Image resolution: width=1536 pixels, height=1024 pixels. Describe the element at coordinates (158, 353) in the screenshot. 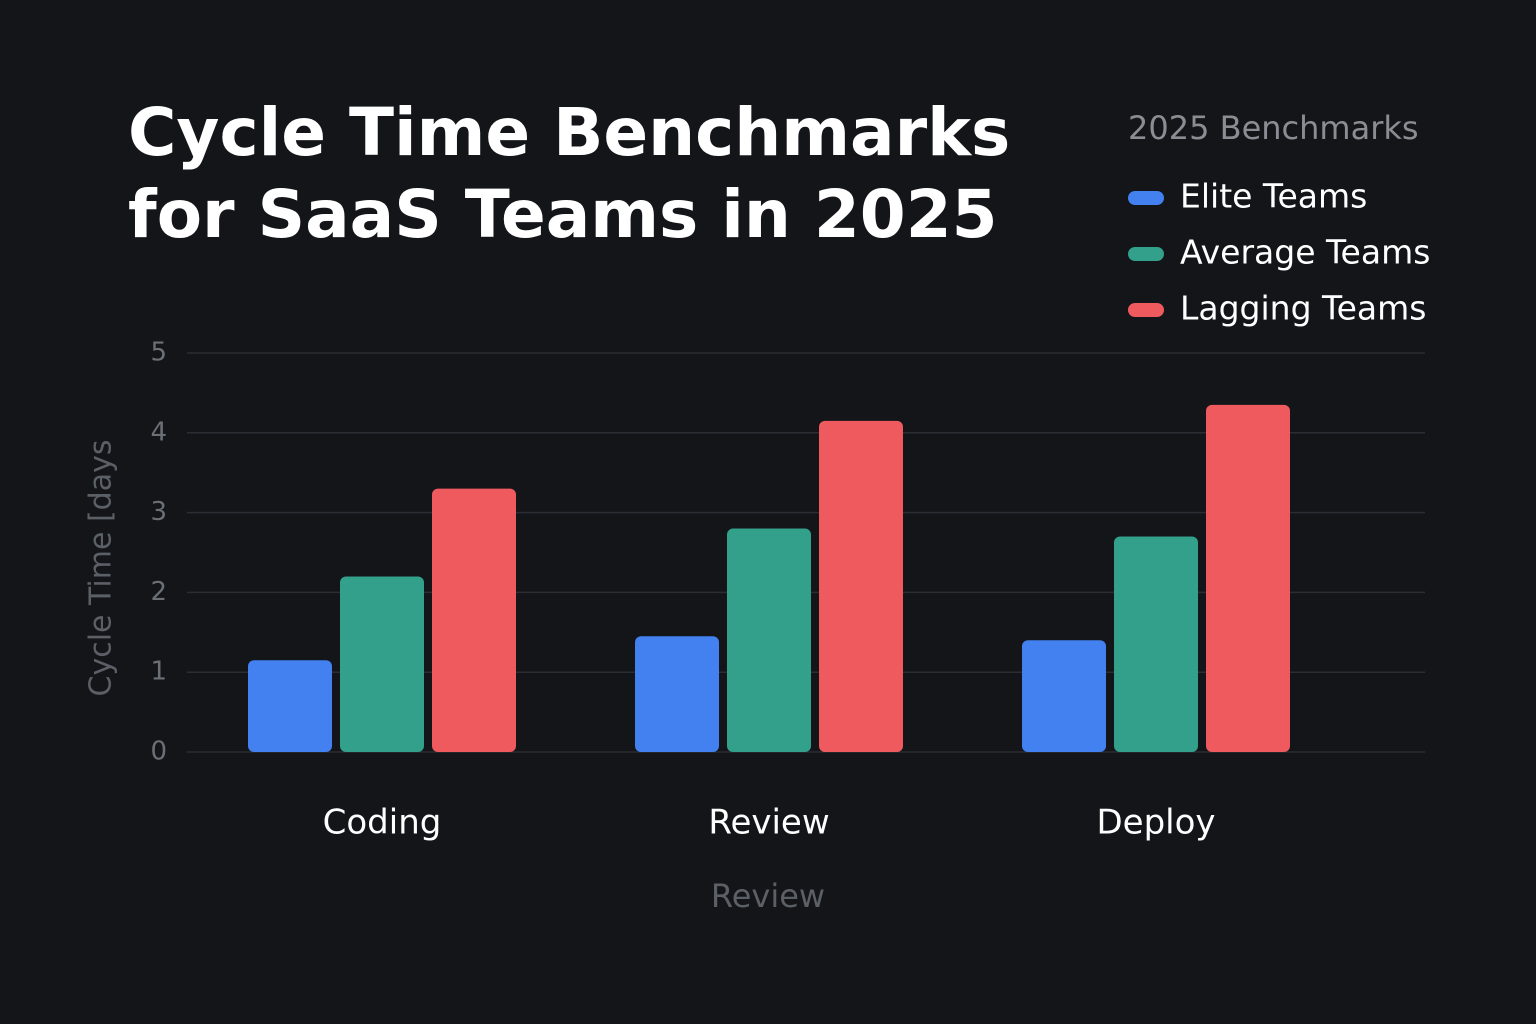

I see `y-tick-label: 5` at that location.